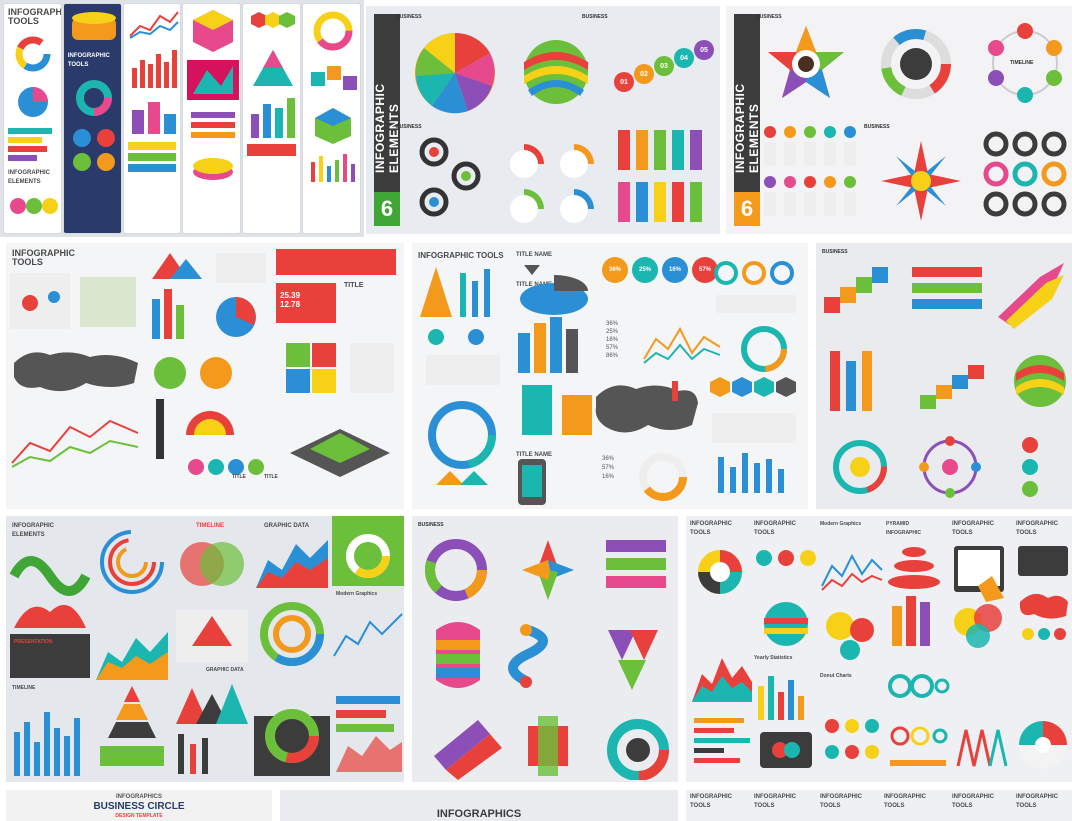  Describe the element at coordinates (532, 482) in the screenshot. I see `phone-icon` at that location.